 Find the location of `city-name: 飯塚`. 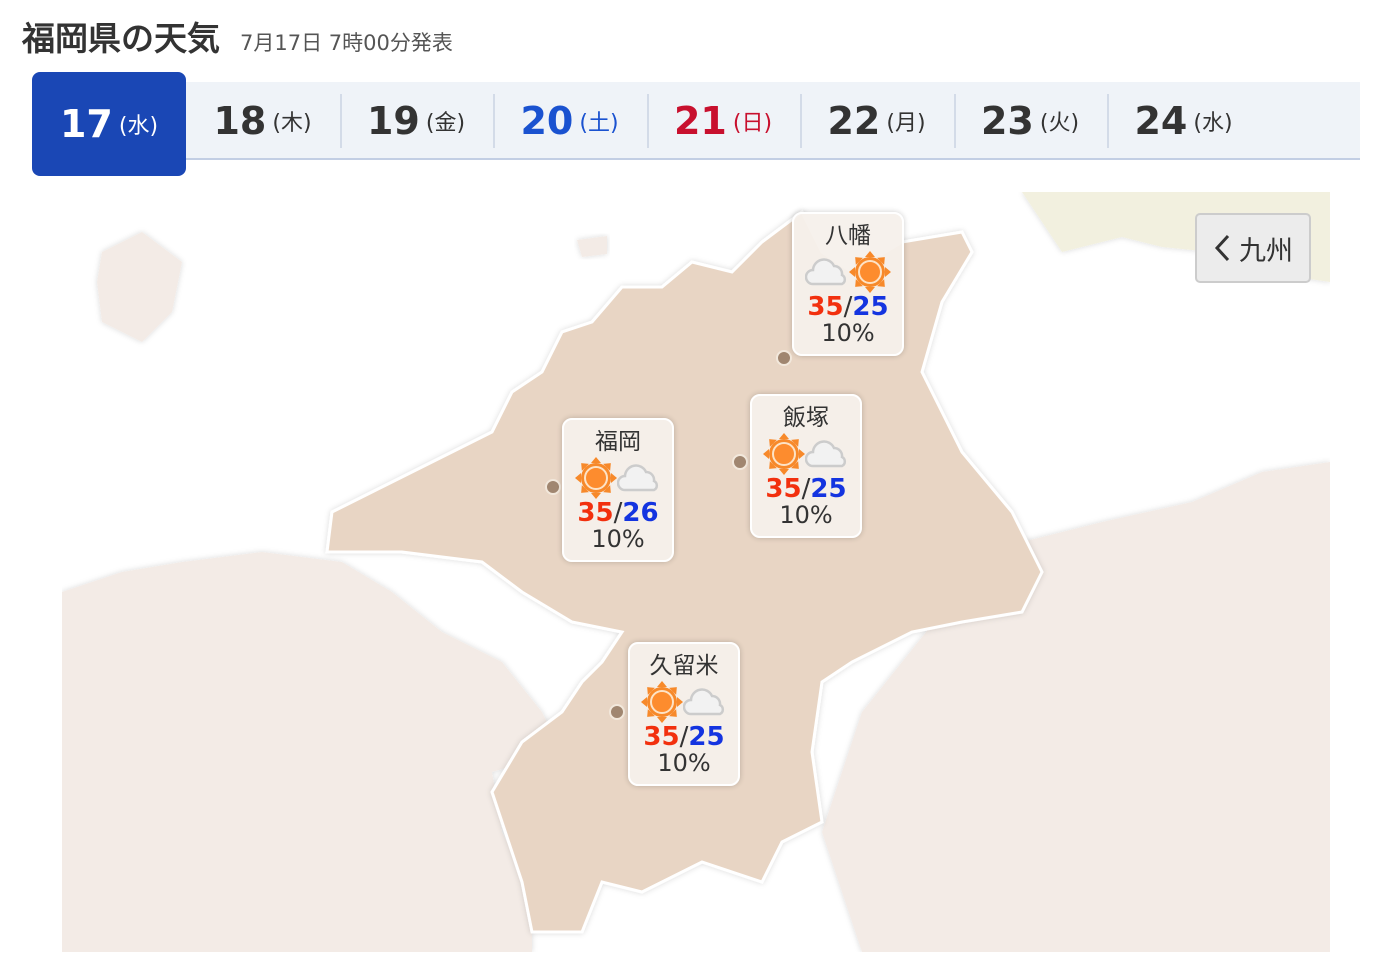

city-name: 飯塚 is located at coordinates (806, 418).